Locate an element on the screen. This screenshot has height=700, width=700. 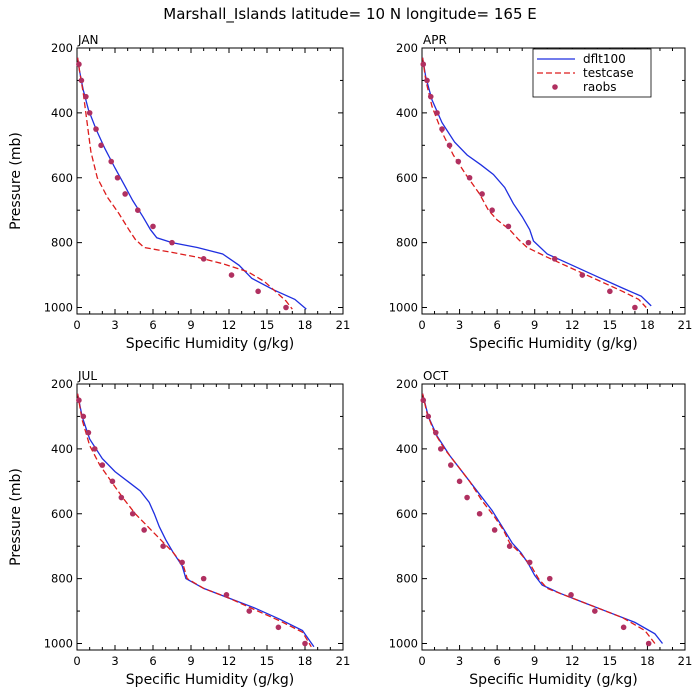
legend-swatch-raobs is located at coordinates (555, 87).